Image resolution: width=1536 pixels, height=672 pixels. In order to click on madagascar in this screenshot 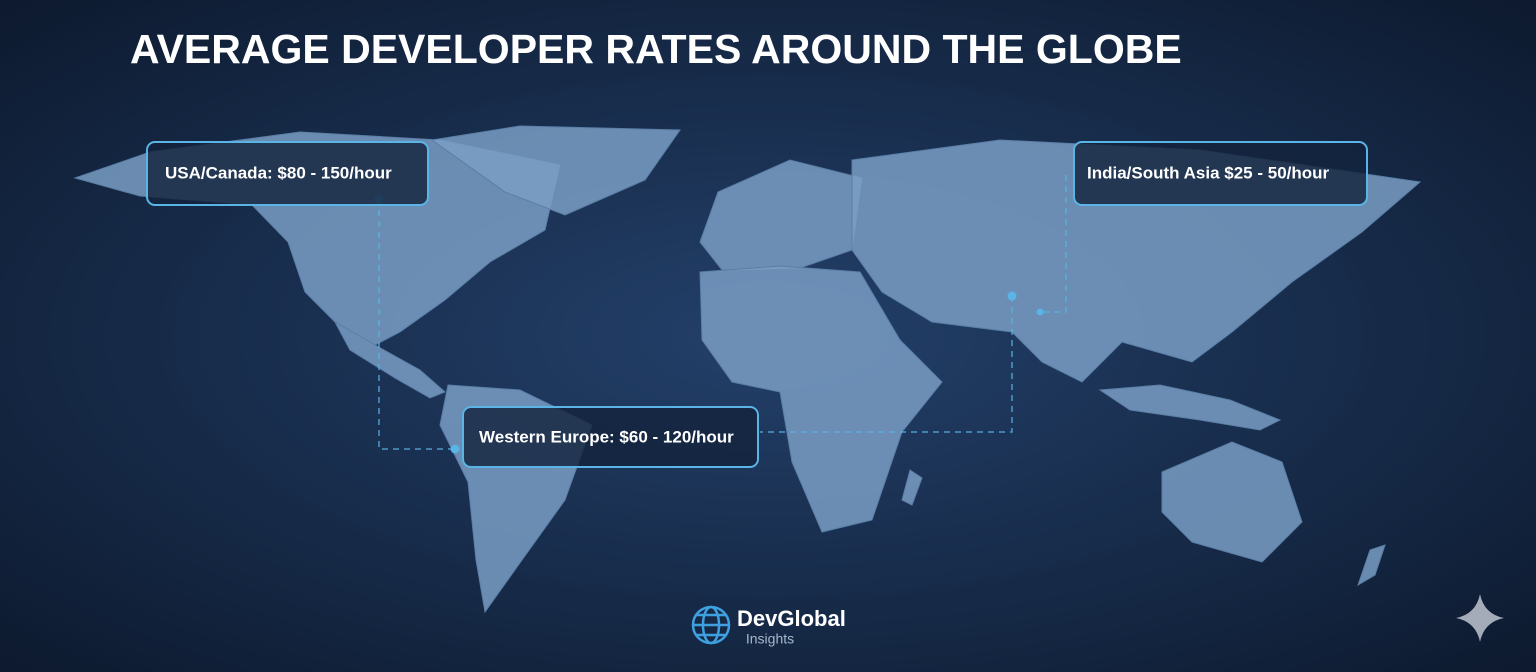, I will do `click(912, 487)`.